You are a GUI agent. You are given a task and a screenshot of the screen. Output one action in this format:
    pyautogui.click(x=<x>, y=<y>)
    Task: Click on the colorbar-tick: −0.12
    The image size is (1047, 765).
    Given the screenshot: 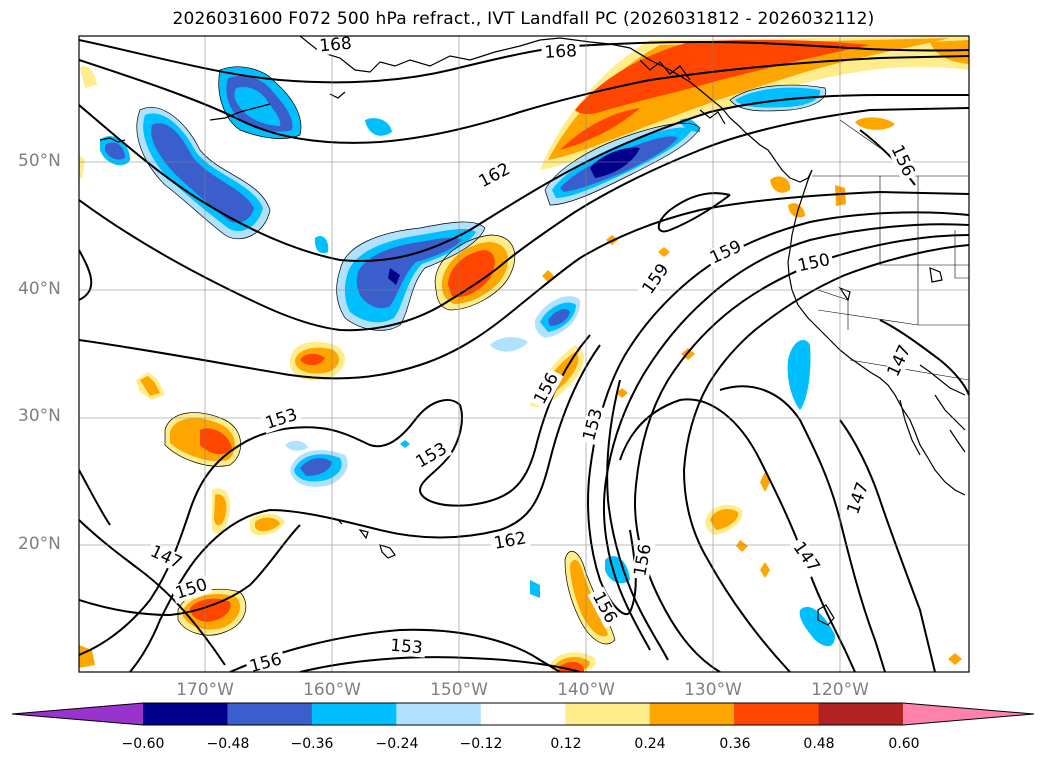 What is the action you would take?
    pyautogui.click(x=481, y=744)
    